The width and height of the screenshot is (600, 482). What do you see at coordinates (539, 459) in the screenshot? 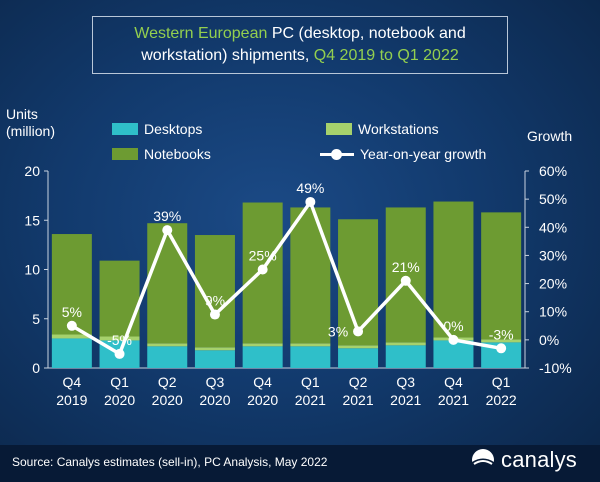
I see `canalys-logo-text: canalys` at bounding box center [539, 459].